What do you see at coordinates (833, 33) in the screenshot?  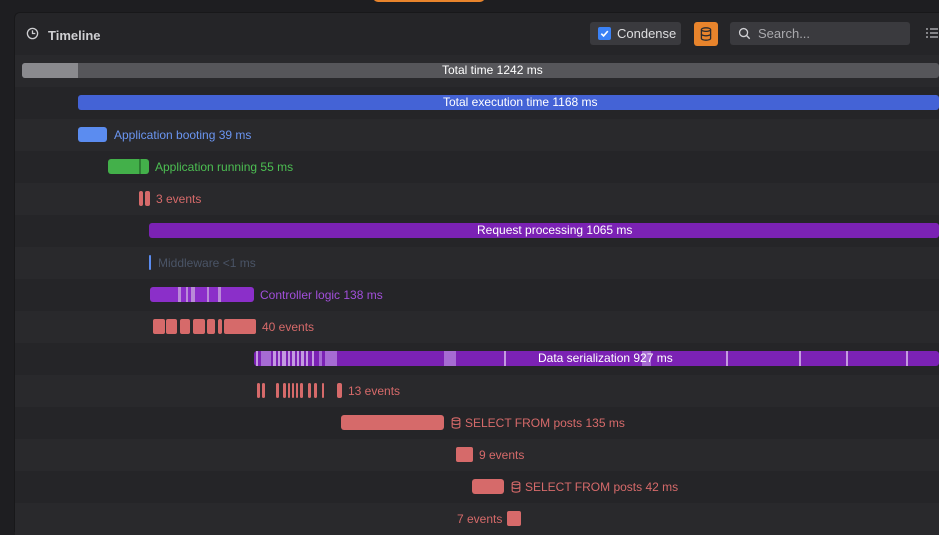 I see `search-input` at bounding box center [833, 33].